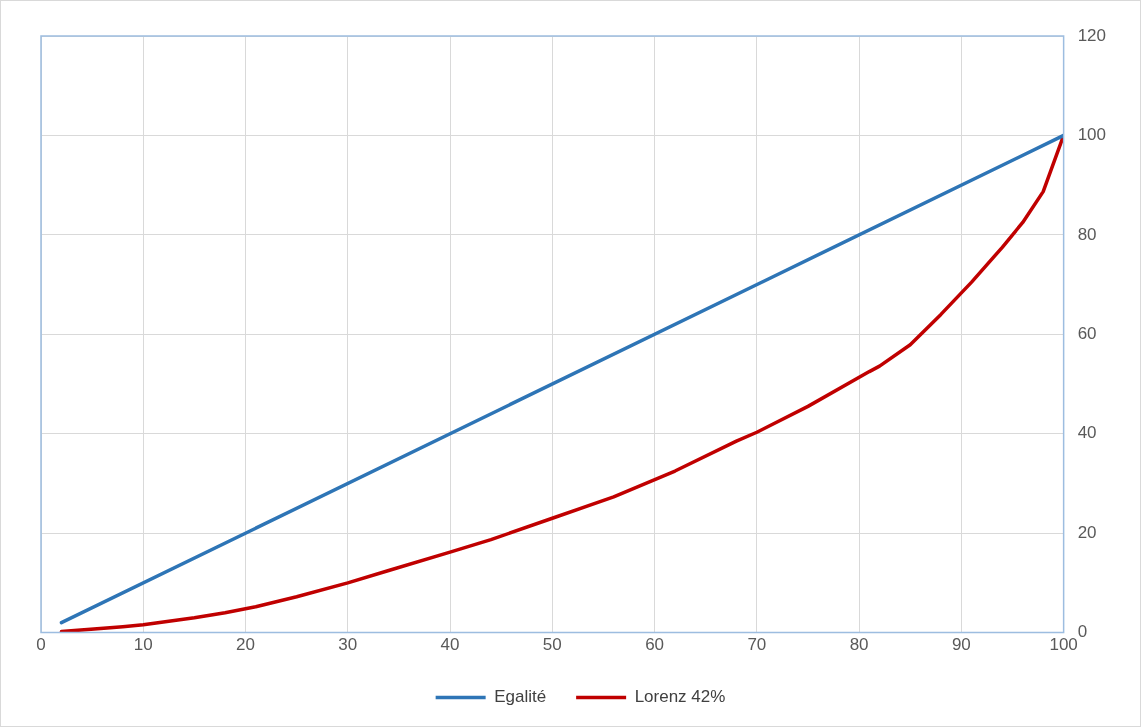 This screenshot has width=1141, height=727. What do you see at coordinates (1087, 433) in the screenshot?
I see `y-tick-label: 40` at bounding box center [1087, 433].